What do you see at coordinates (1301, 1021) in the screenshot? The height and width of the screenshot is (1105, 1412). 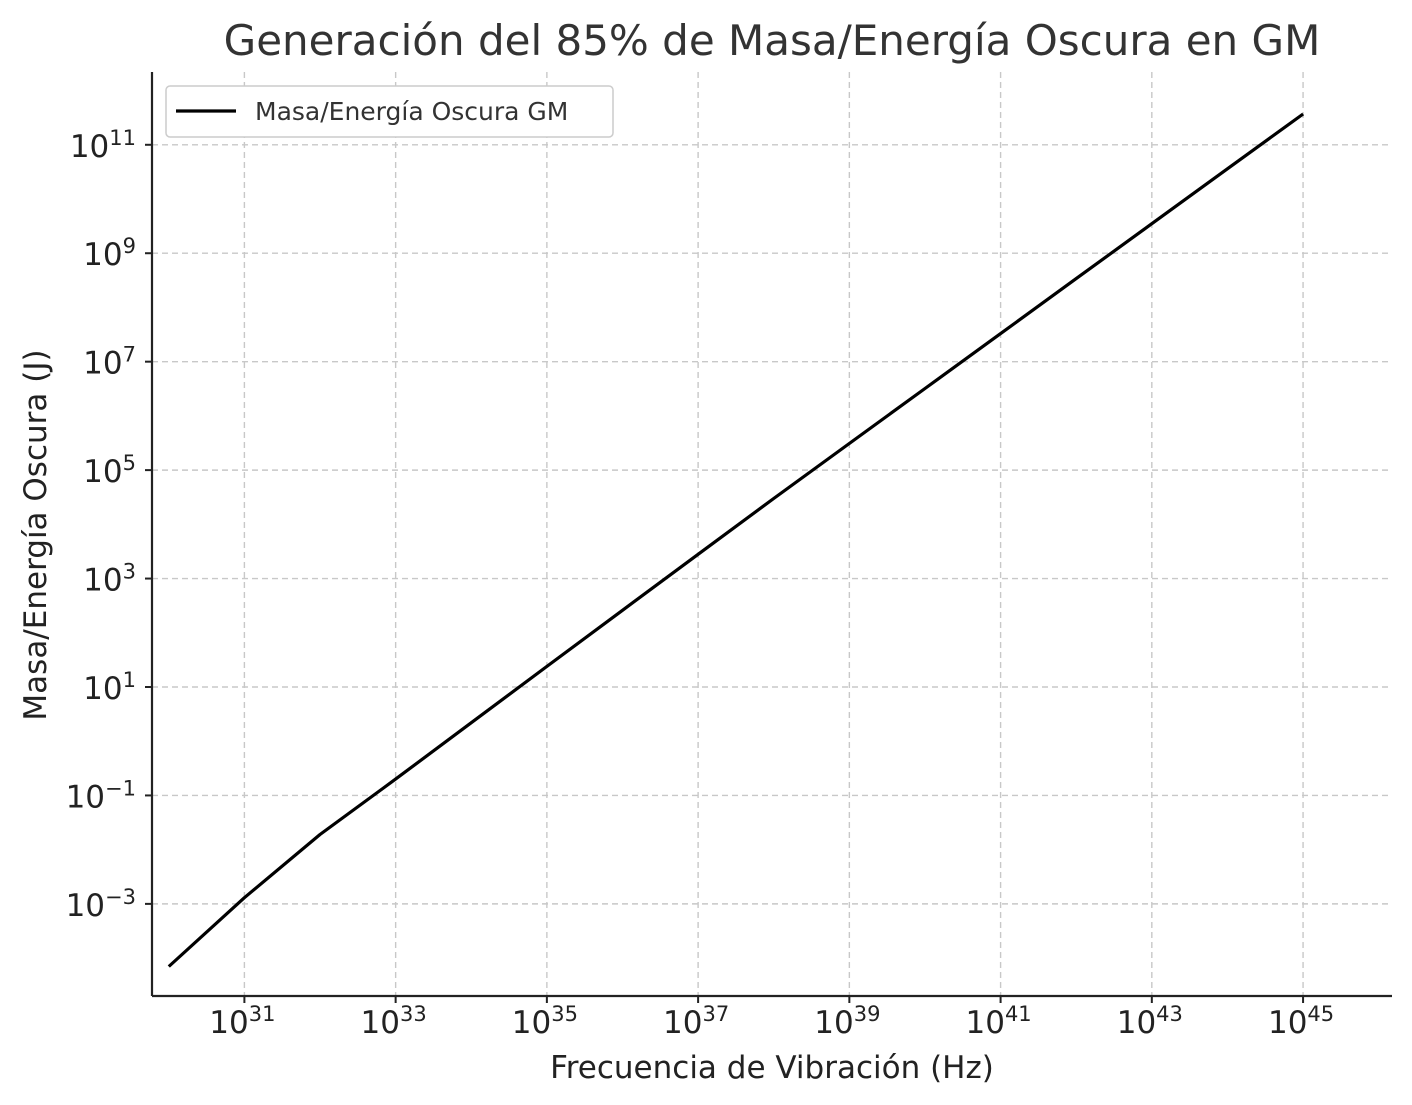 I see `x-tick-label: 1045` at bounding box center [1301, 1021].